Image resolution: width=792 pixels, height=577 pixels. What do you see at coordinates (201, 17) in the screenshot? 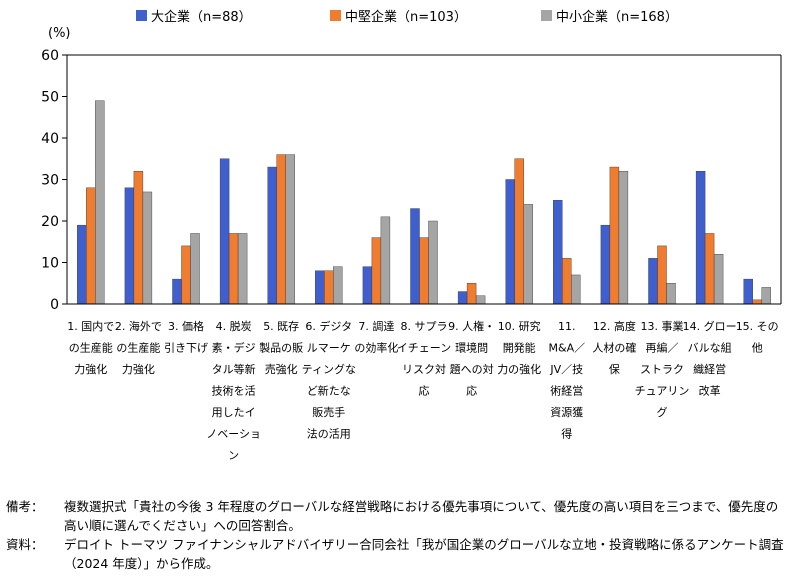
I see `legend-label-large: 大企業（n=88）` at bounding box center [201, 17].